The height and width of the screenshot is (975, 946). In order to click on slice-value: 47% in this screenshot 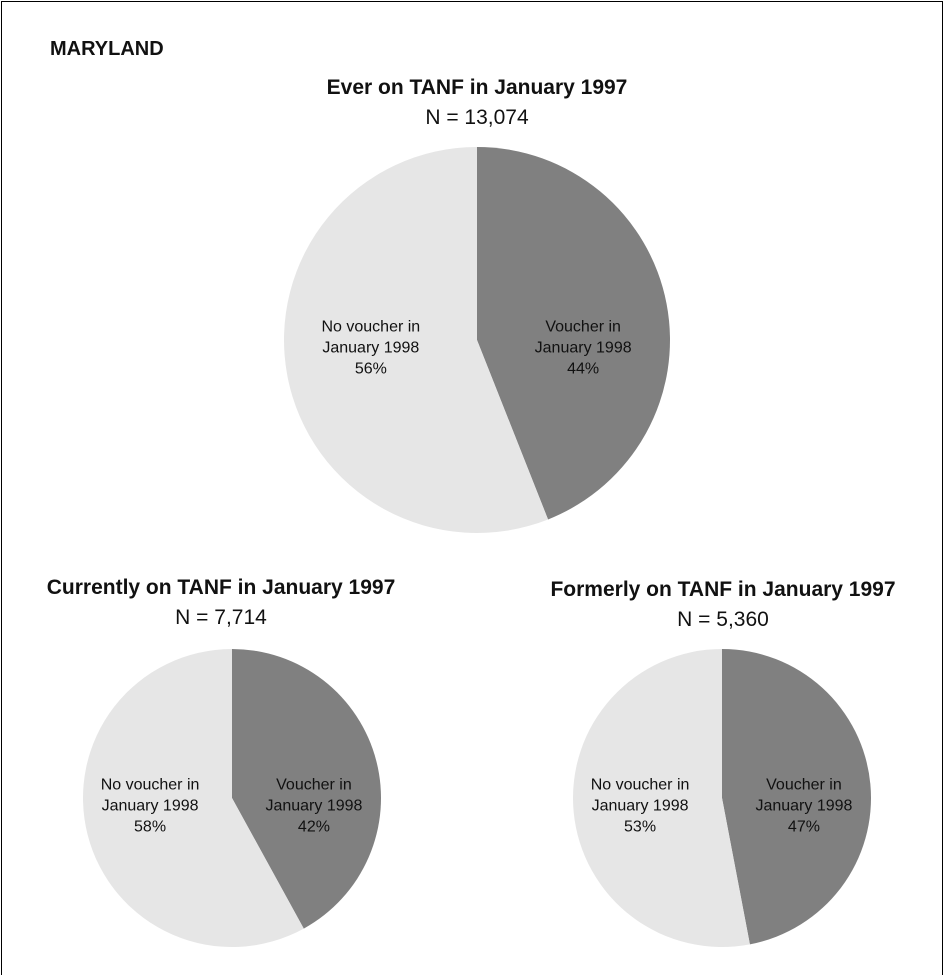, I will do `click(803, 827)`.